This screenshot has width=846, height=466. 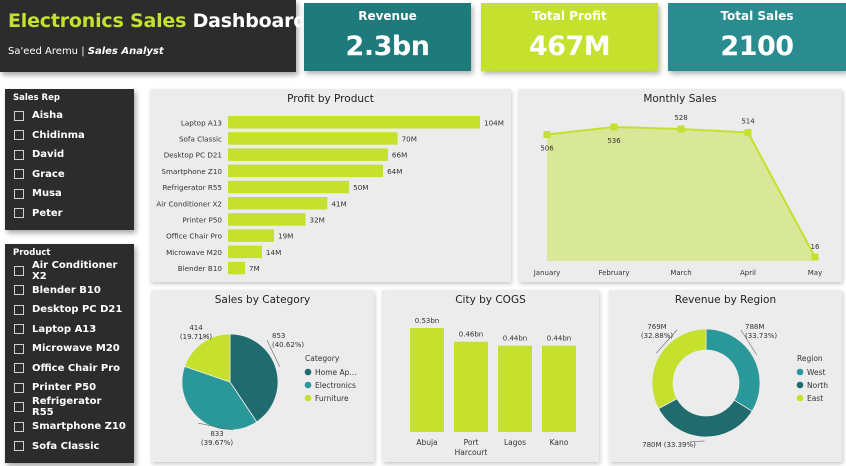 I want to click on slice-pct-label-furniture: (19.71%), so click(x=196, y=337).